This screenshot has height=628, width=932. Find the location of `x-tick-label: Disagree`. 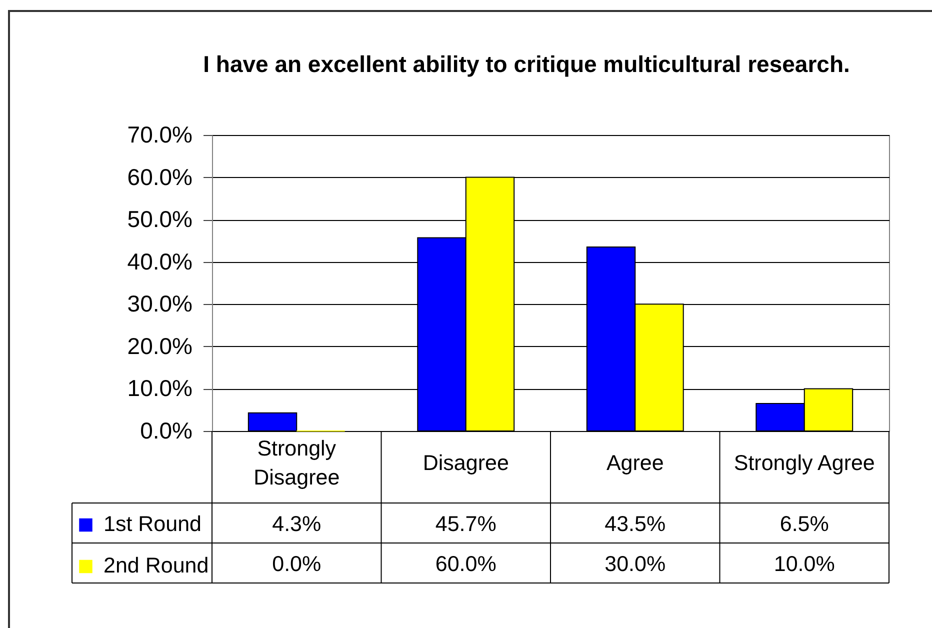

x-tick-label: Disagree is located at coordinates (465, 463).